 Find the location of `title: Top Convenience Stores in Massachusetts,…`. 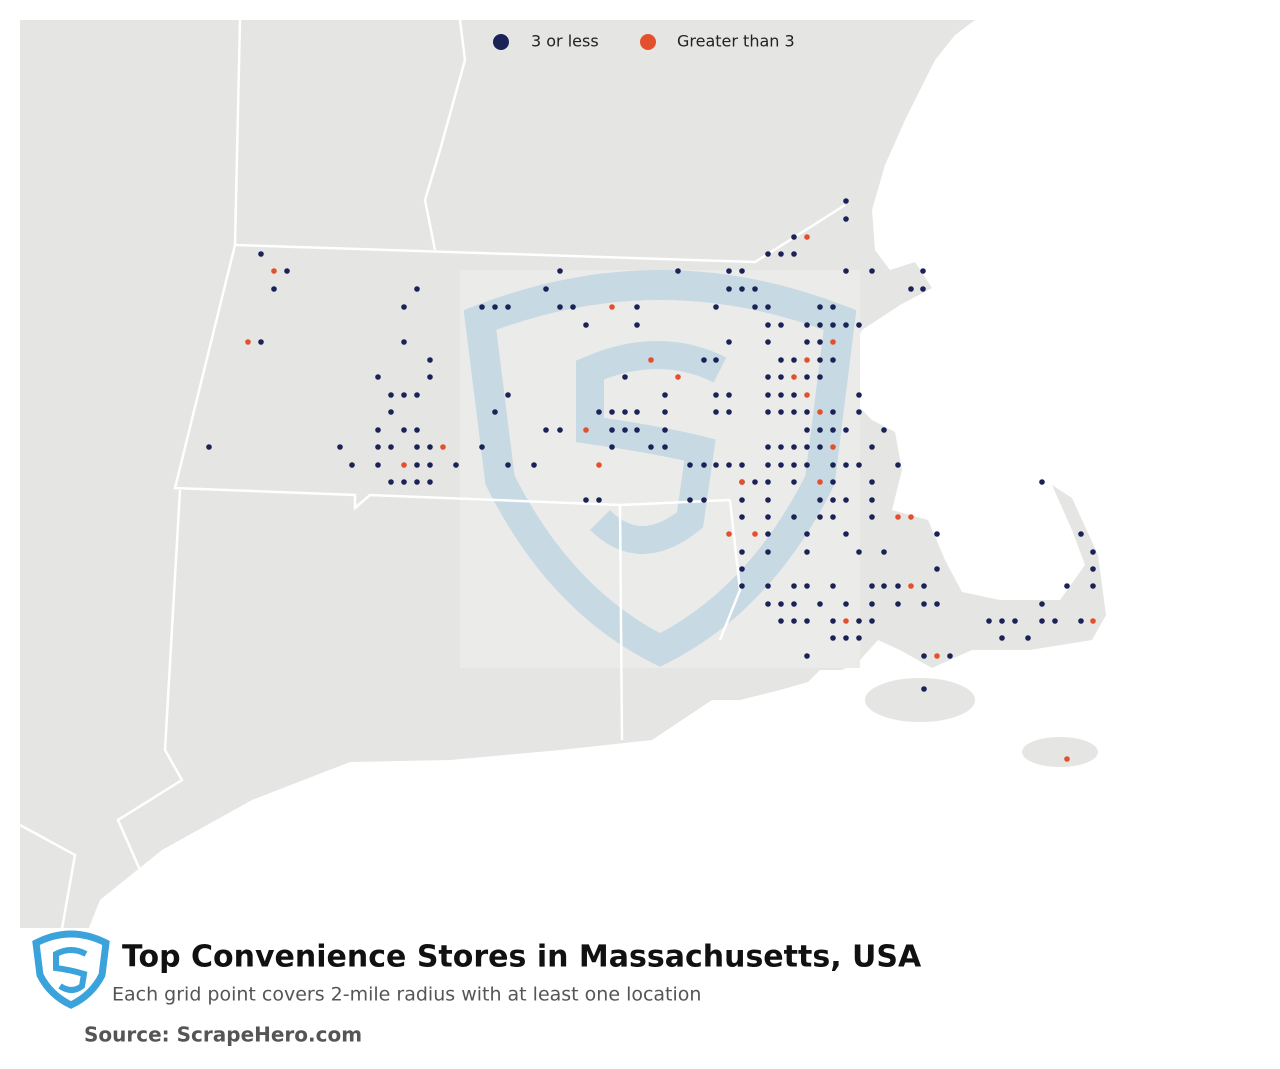

title: Top Convenience Stores in Massachusetts,… is located at coordinates (522, 957).